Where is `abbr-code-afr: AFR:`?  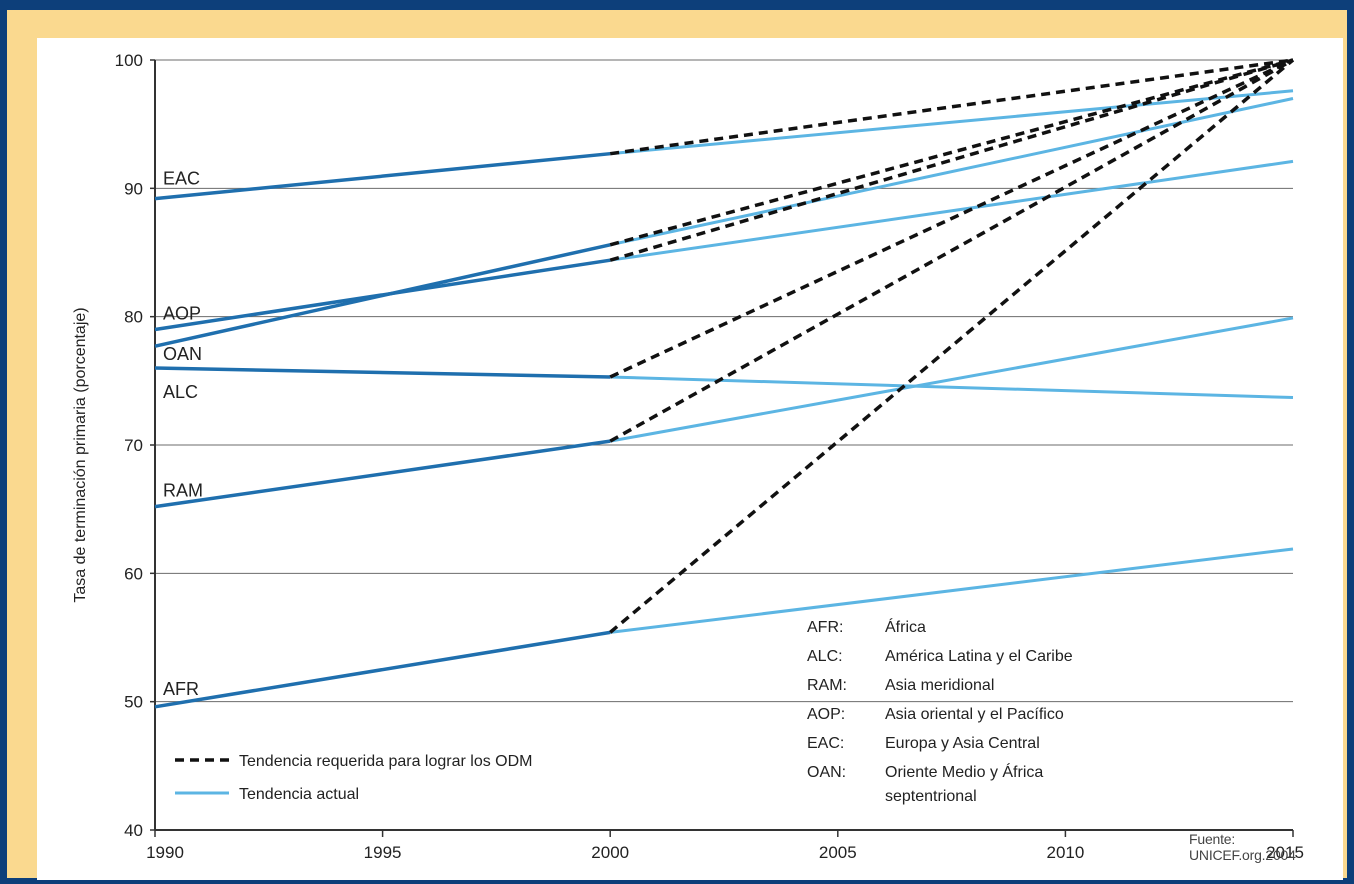
abbr-code-afr: AFR: is located at coordinates (825, 627).